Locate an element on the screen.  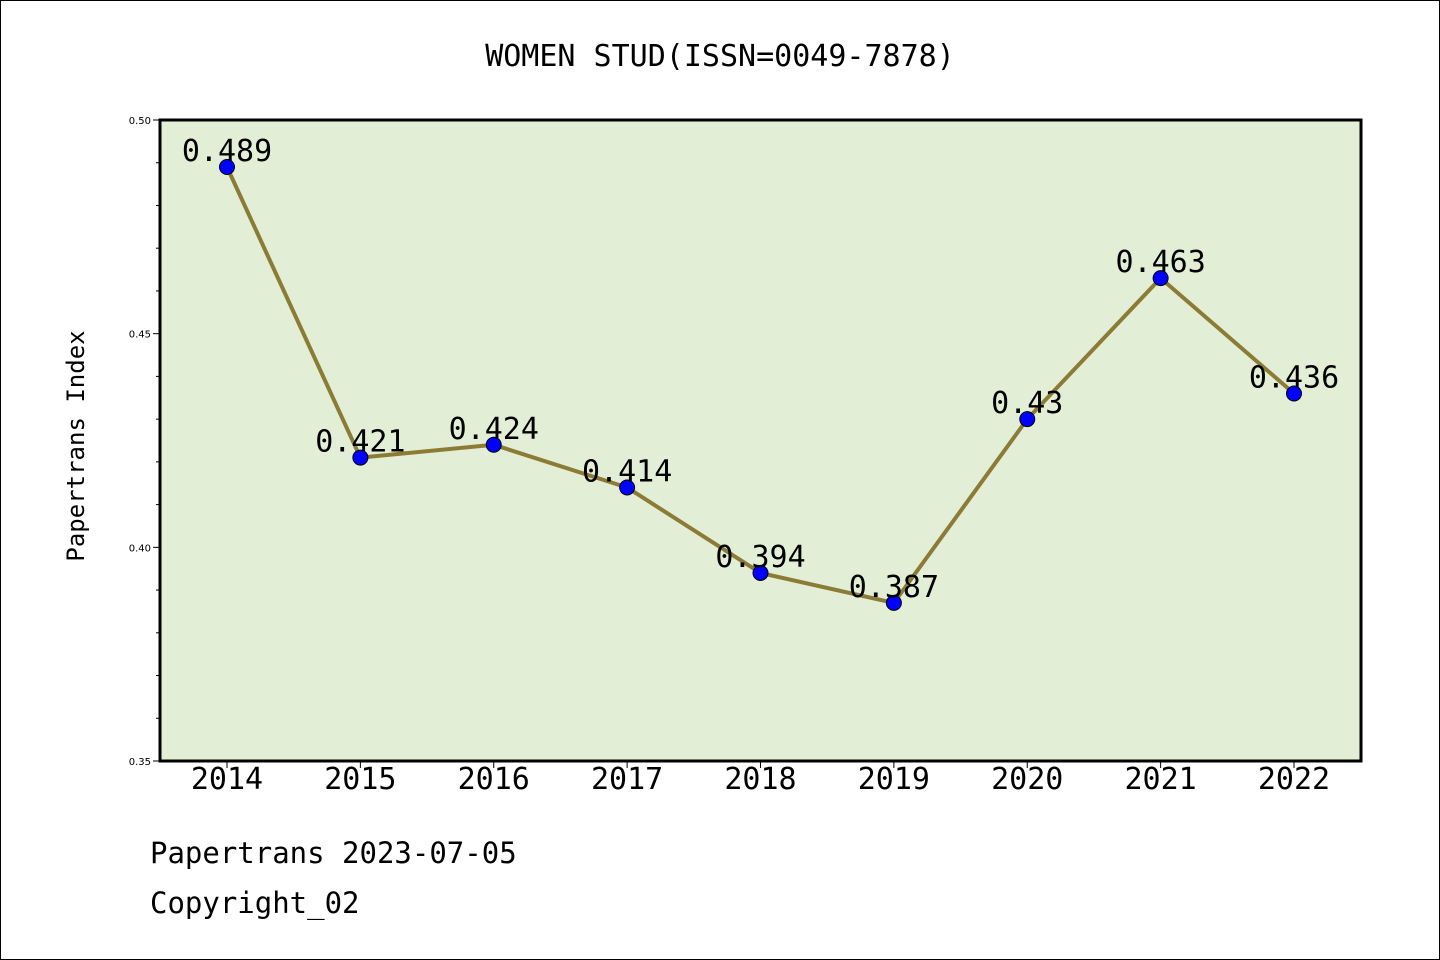
x-tick-label: 2019 is located at coordinates (894, 779).